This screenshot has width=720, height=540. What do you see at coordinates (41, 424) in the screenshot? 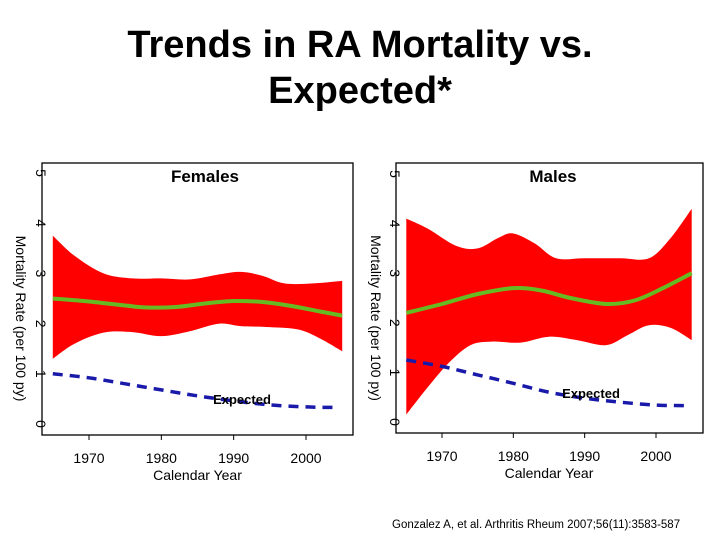
I see `y-tick-label-females: 0` at bounding box center [41, 424].